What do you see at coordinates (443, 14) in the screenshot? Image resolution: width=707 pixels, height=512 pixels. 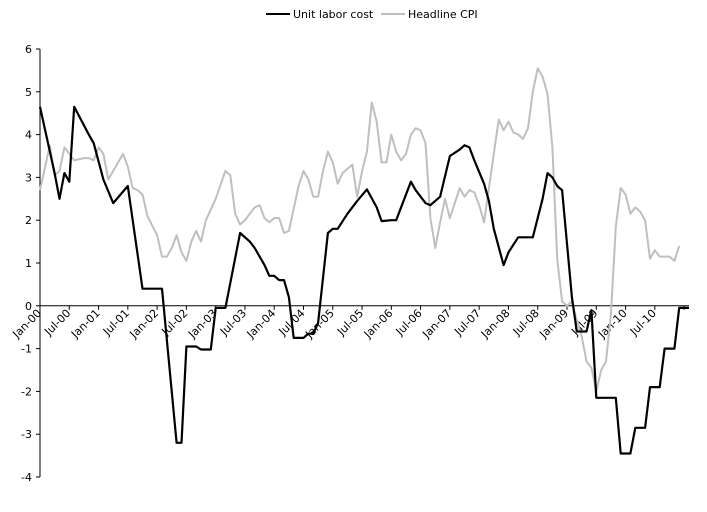 I see `legend-label-headline-cpi: Headline CPI` at bounding box center [443, 14].